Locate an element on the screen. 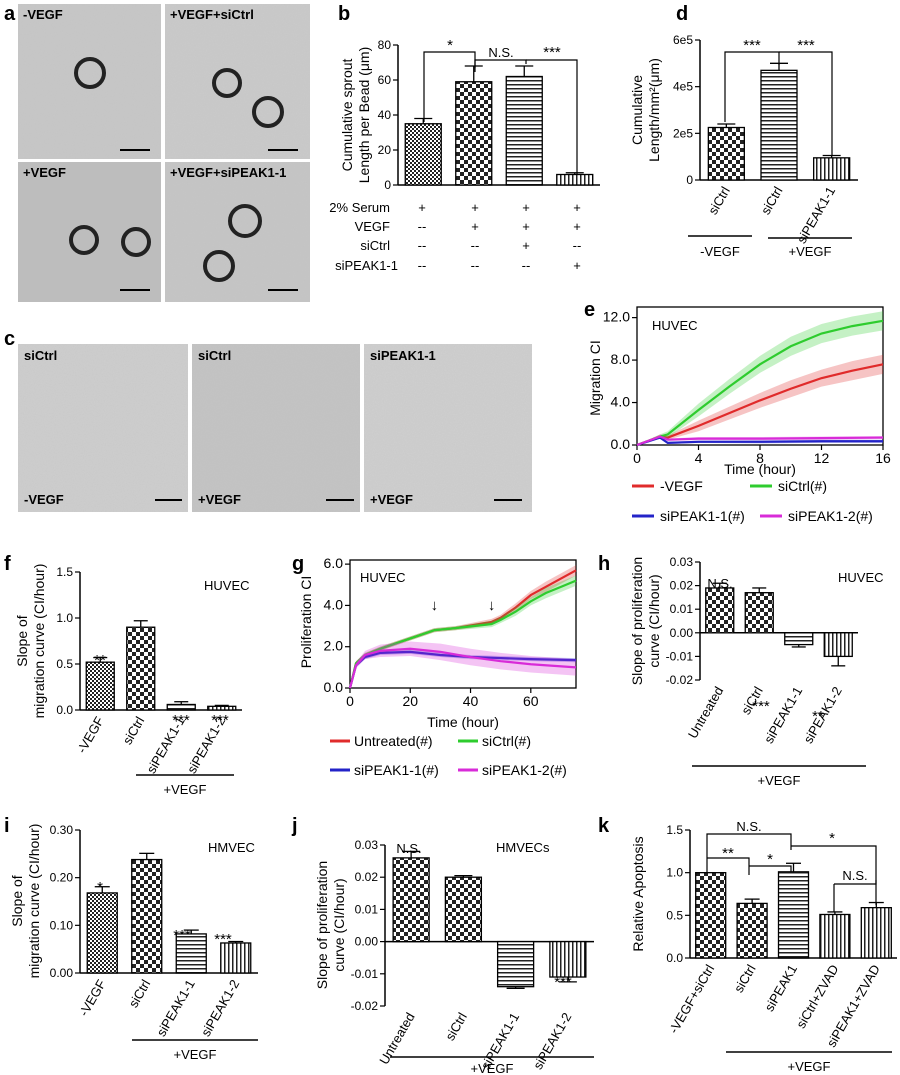  panel-f-inset: HUVEC is located at coordinates (227, 585).